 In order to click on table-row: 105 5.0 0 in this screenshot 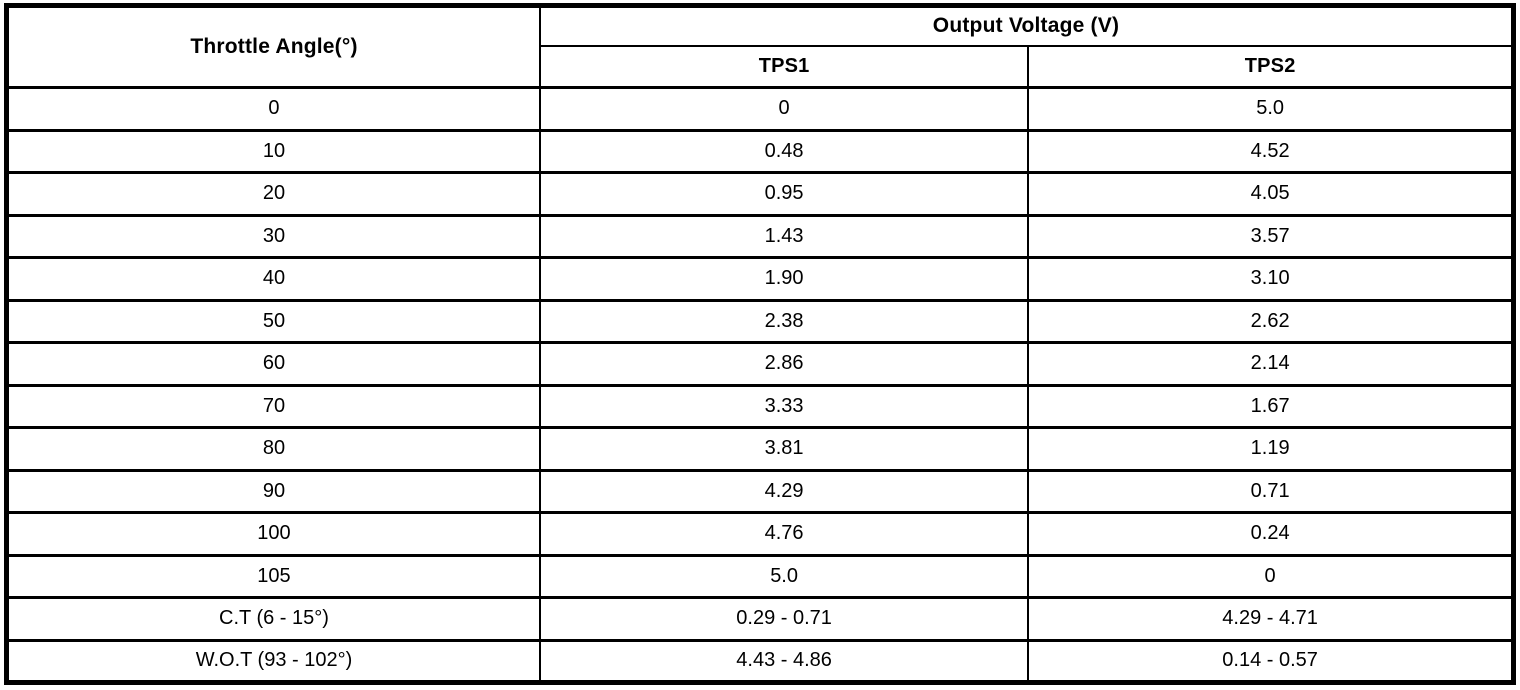, I will do `click(760, 576)`.